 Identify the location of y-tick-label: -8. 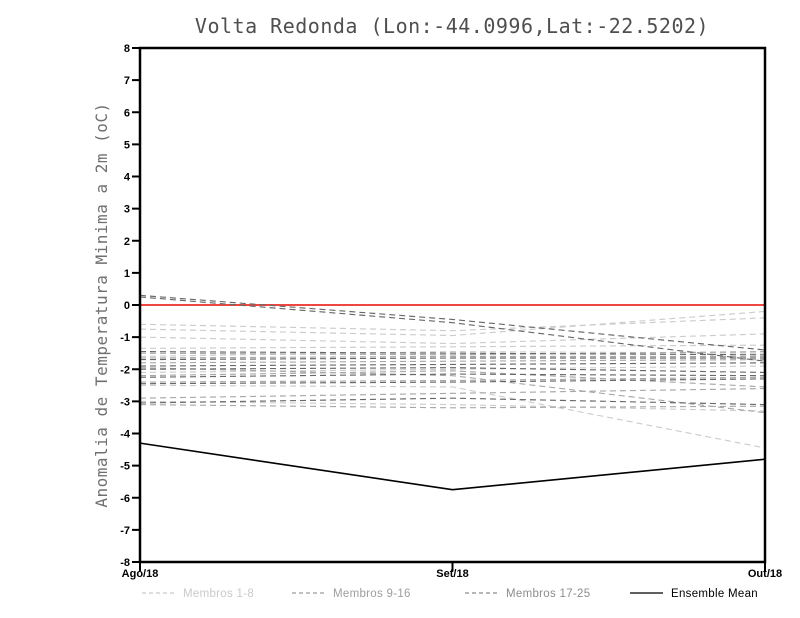
(125, 563).